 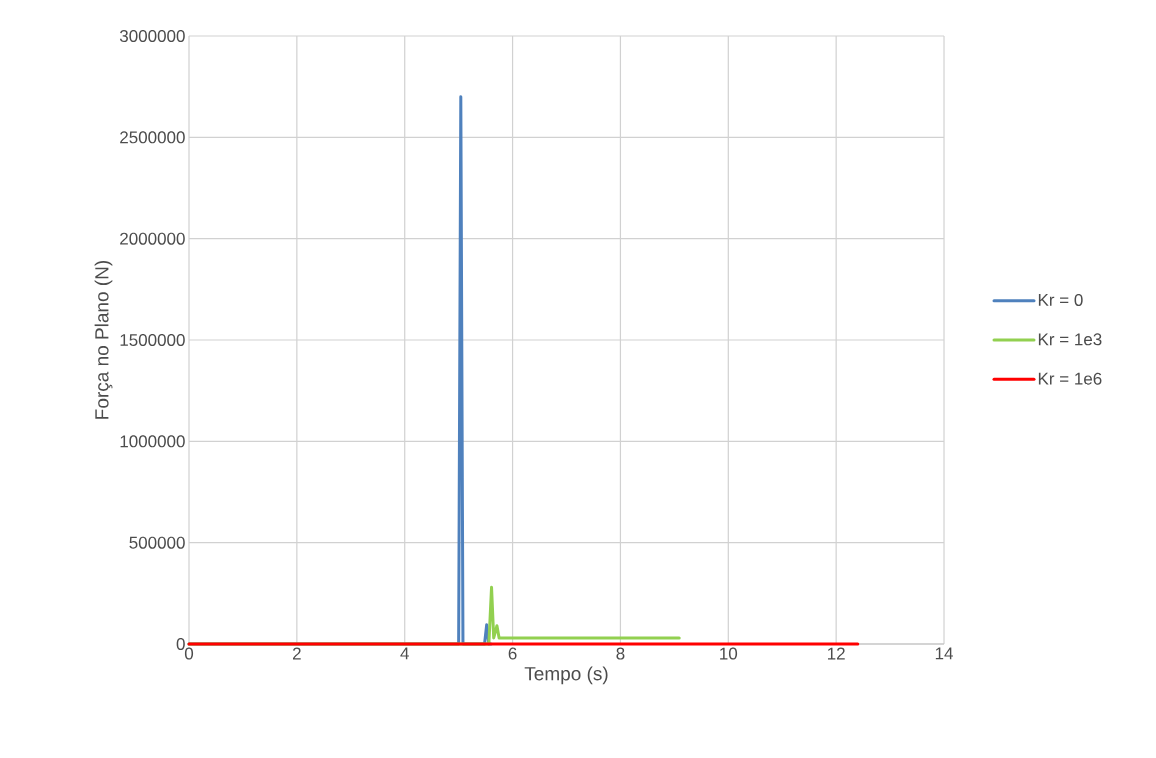 I want to click on x-tick-label: 0, so click(x=189, y=653).